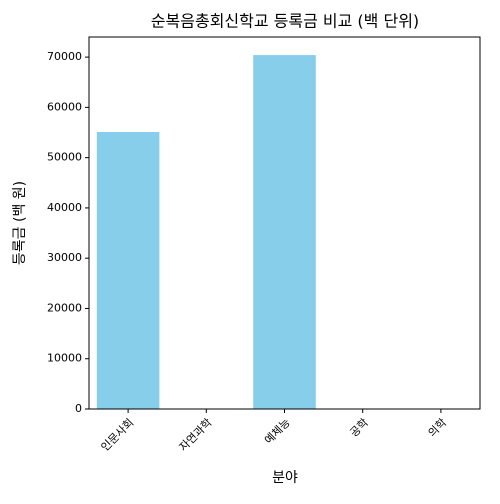 The height and width of the screenshot is (504, 500). Describe the element at coordinates (64, 157) in the screenshot. I see `y-tick-label: 50000` at that location.